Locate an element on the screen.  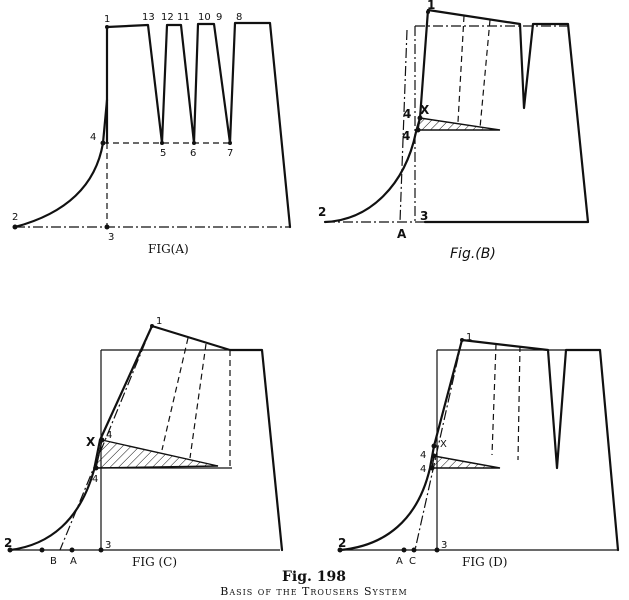
point-label: 7 is located at coordinates (230, 153).